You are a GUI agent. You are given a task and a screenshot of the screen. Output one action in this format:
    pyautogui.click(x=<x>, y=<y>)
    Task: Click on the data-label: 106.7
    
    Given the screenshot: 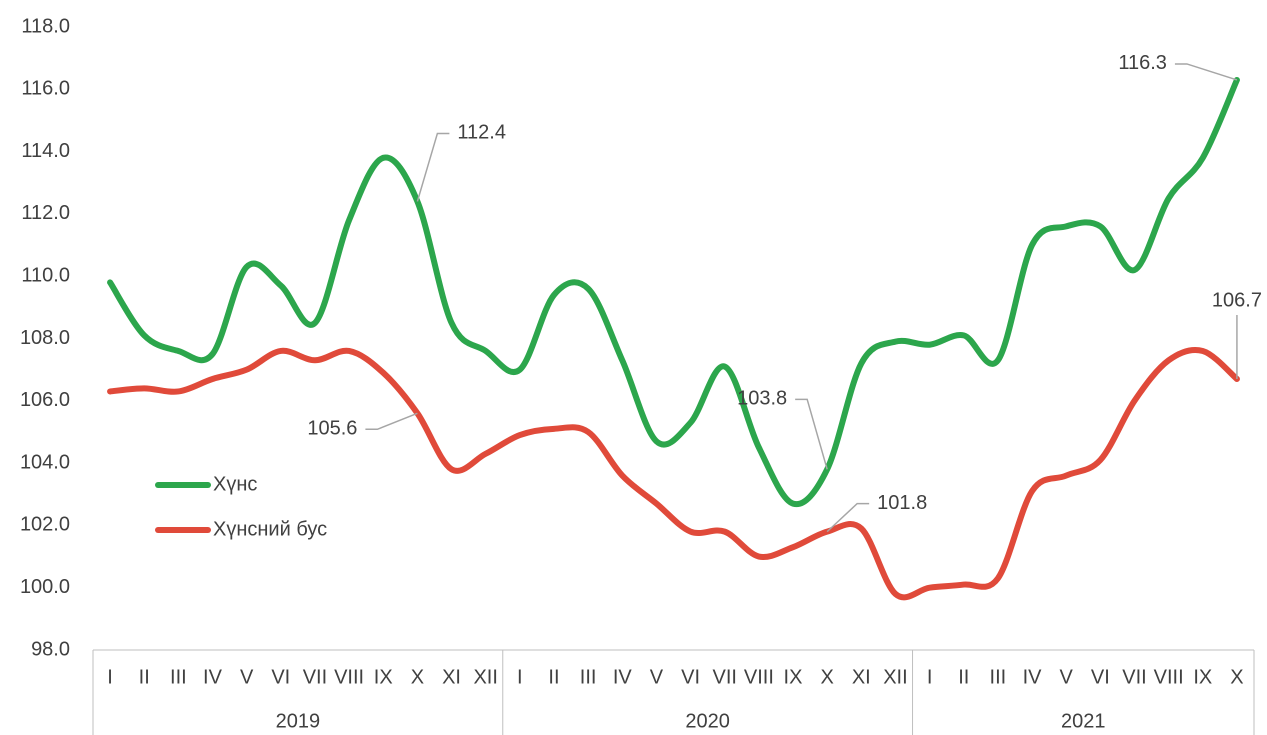 What is the action you would take?
    pyautogui.click(x=1237, y=300)
    